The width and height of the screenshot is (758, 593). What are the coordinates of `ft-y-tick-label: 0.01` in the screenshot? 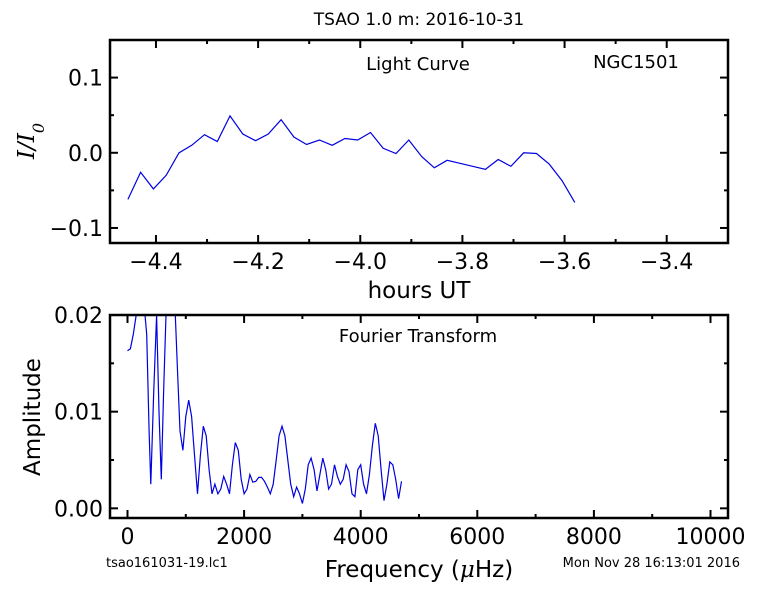 It's located at (78, 413).